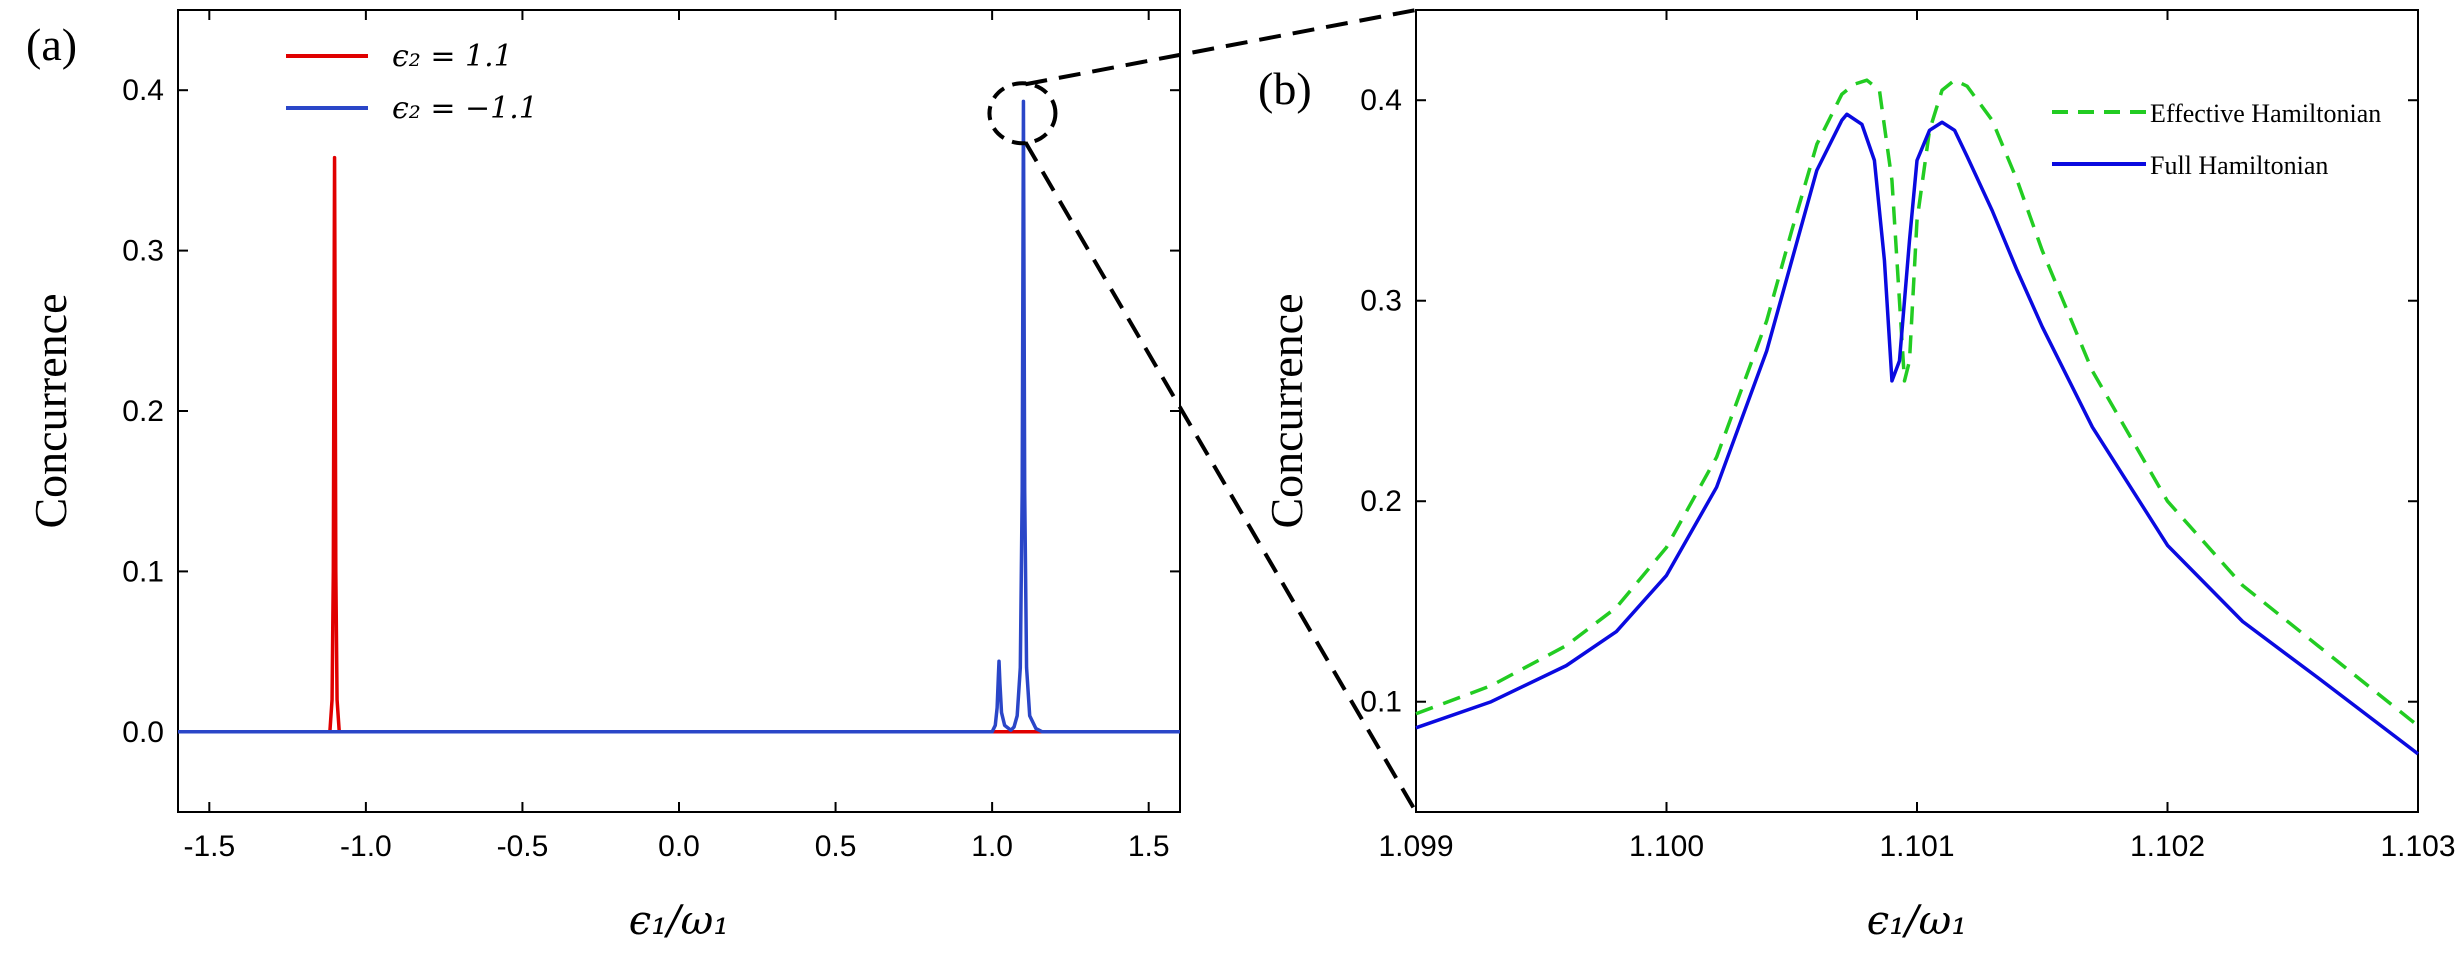  Describe the element at coordinates (51, 44) in the screenshot. I see `panel-a-label: (a)` at that location.